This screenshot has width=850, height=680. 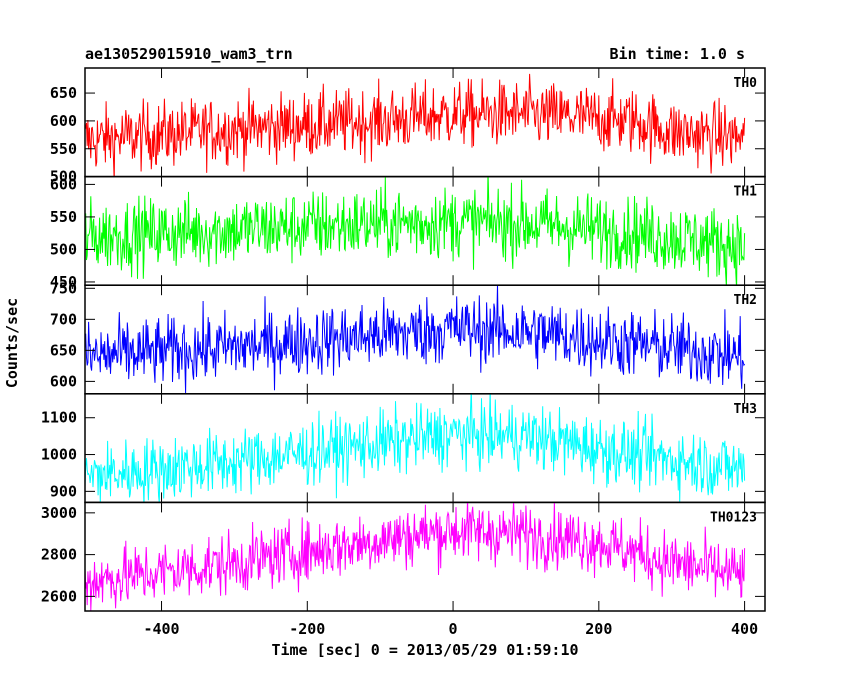 What do you see at coordinates (733, 517) in the screenshot?
I see `series-tag-th0123: TH0123` at bounding box center [733, 517].